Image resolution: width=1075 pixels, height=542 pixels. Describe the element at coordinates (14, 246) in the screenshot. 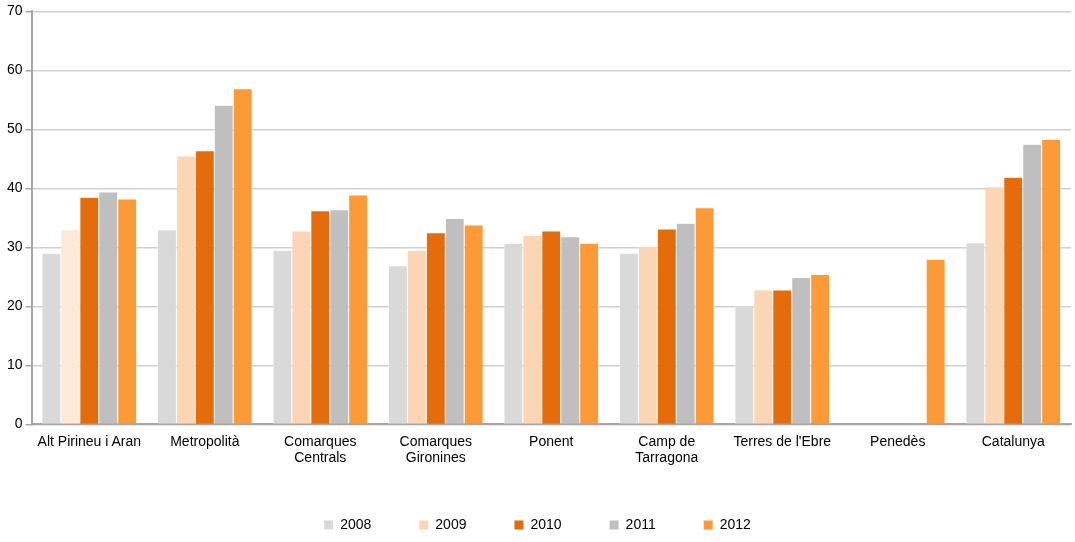

I see `y-tick-label: 30` at that location.